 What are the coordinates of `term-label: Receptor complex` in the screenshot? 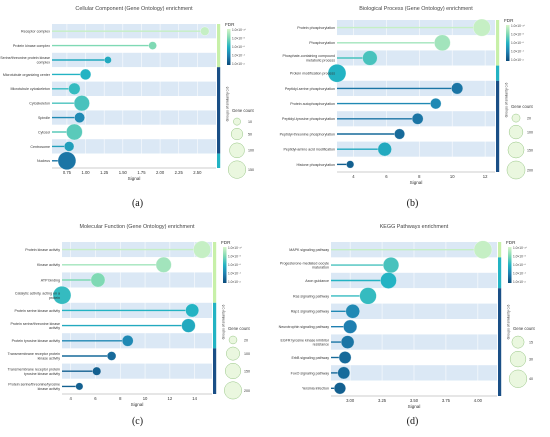 It's located at (35, 32).